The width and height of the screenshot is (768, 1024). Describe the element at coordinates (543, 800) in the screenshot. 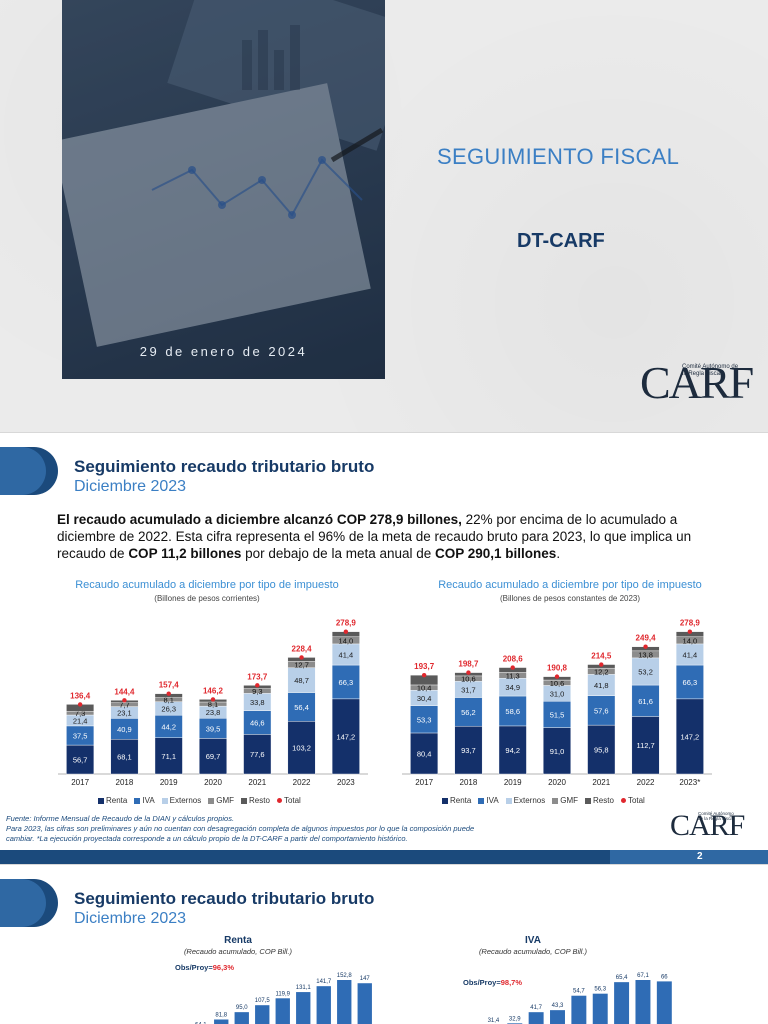

I see `chart2-legend: Renta IVA Externos GMF Resto Total` at that location.